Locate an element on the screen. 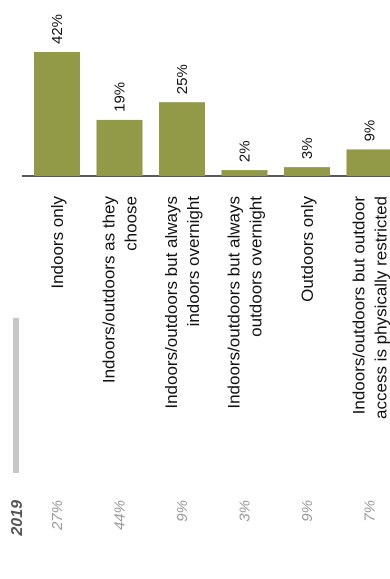 The width and height of the screenshot is (390, 579). comparison-year-label: 2019 is located at coordinates (17, 518).